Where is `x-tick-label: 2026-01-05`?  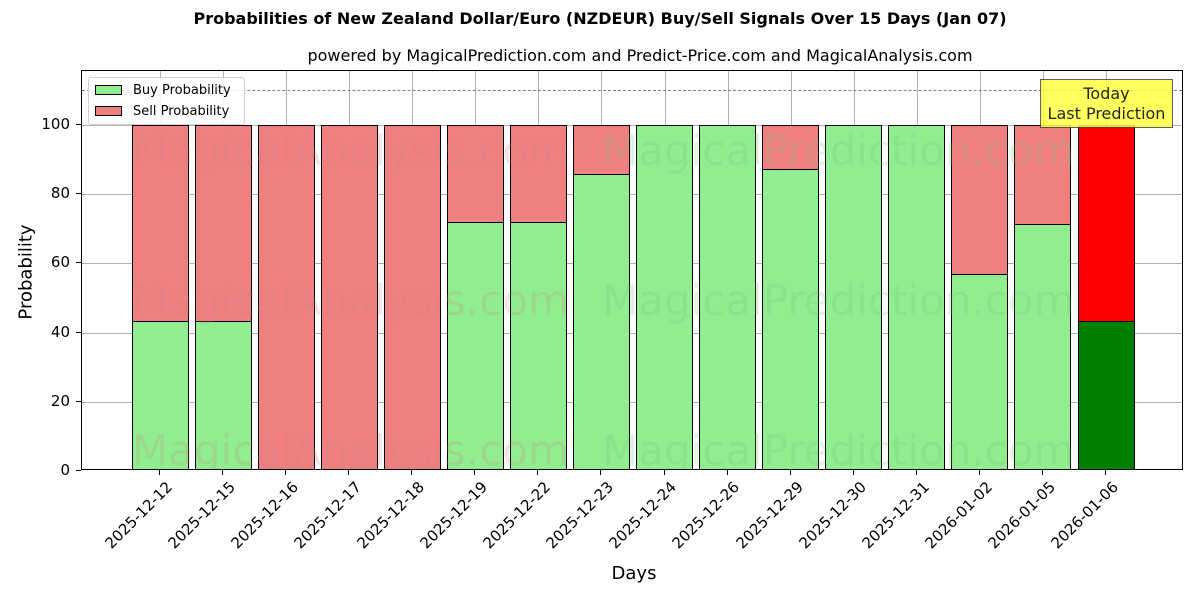
x-tick-label: 2026-01-05 is located at coordinates (1021, 515).